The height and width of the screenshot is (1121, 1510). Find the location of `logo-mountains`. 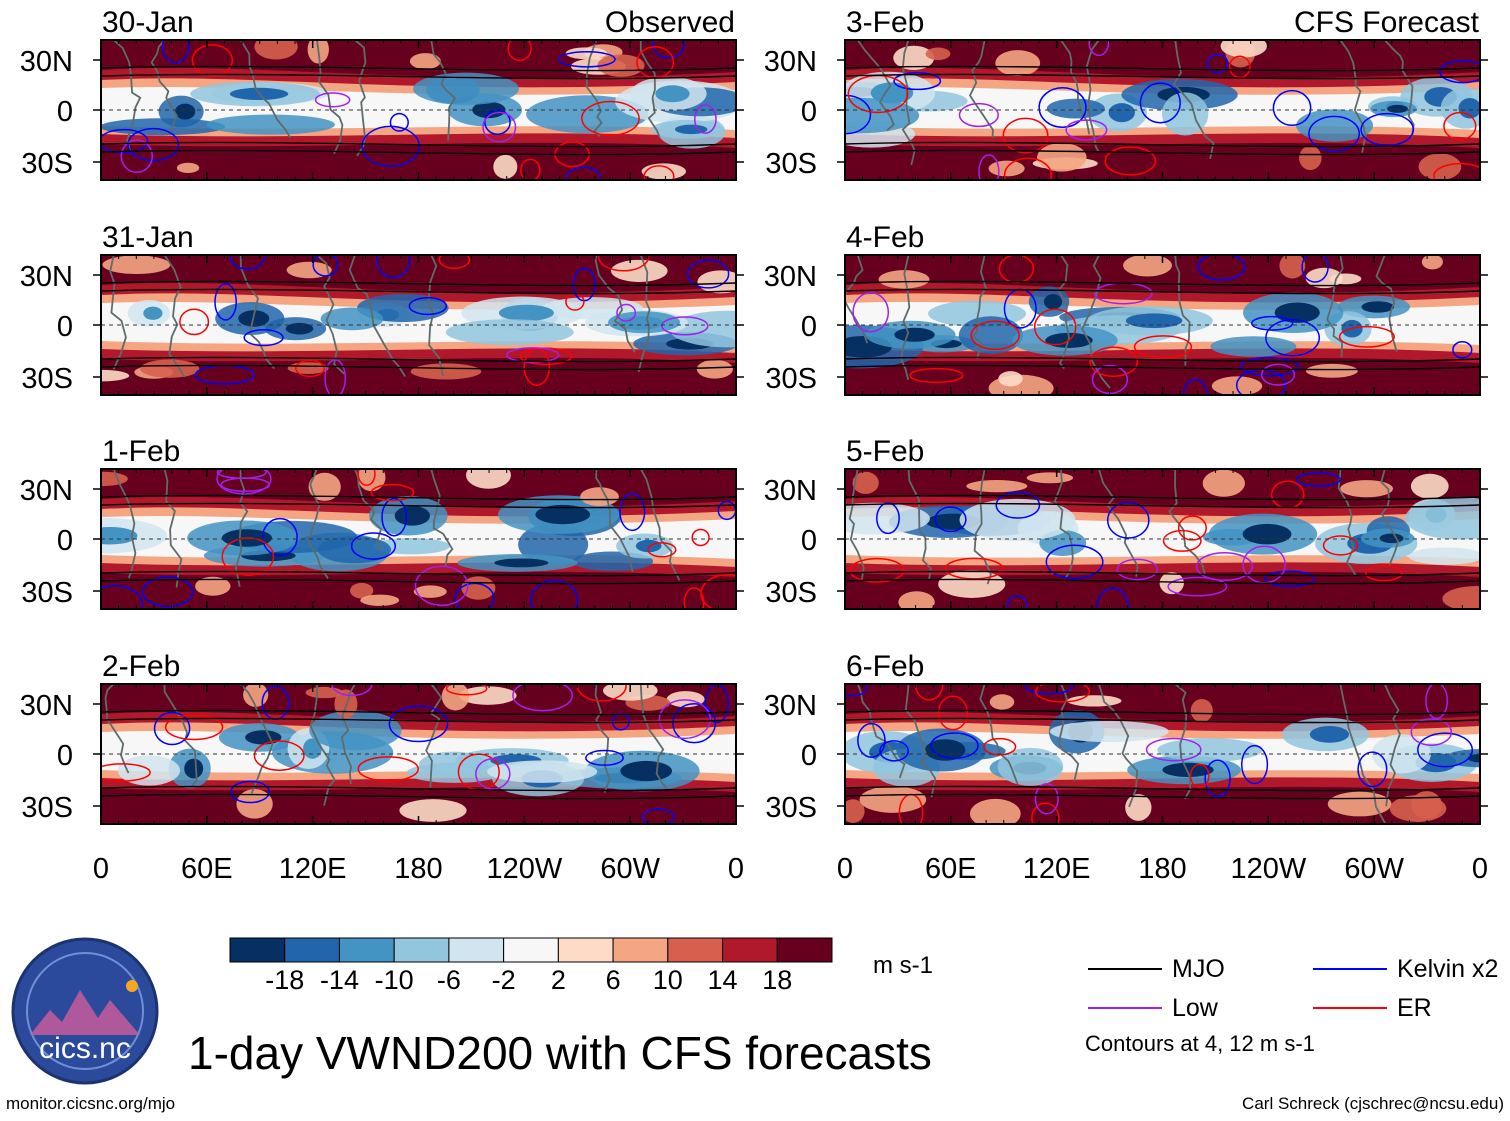

logo-mountains is located at coordinates (85, 1012).